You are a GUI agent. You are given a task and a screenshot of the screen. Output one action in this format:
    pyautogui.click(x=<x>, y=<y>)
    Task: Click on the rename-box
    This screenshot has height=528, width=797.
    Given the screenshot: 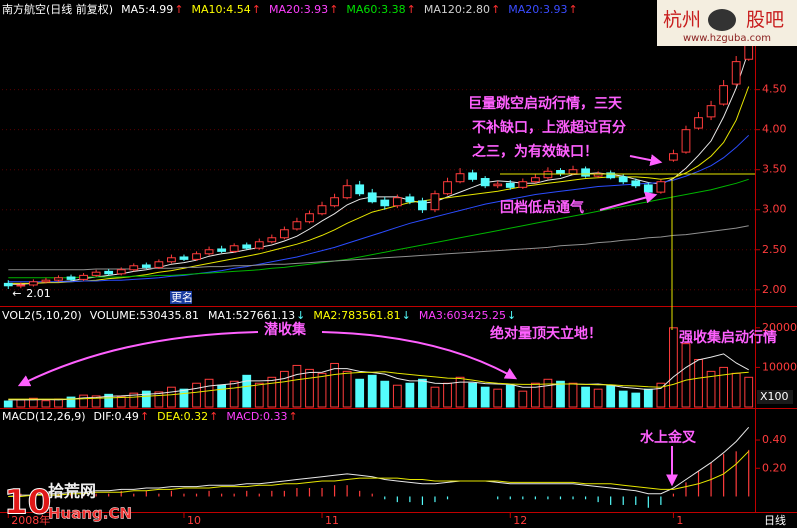 What is the action you would take?
    pyautogui.click(x=181, y=297)
    